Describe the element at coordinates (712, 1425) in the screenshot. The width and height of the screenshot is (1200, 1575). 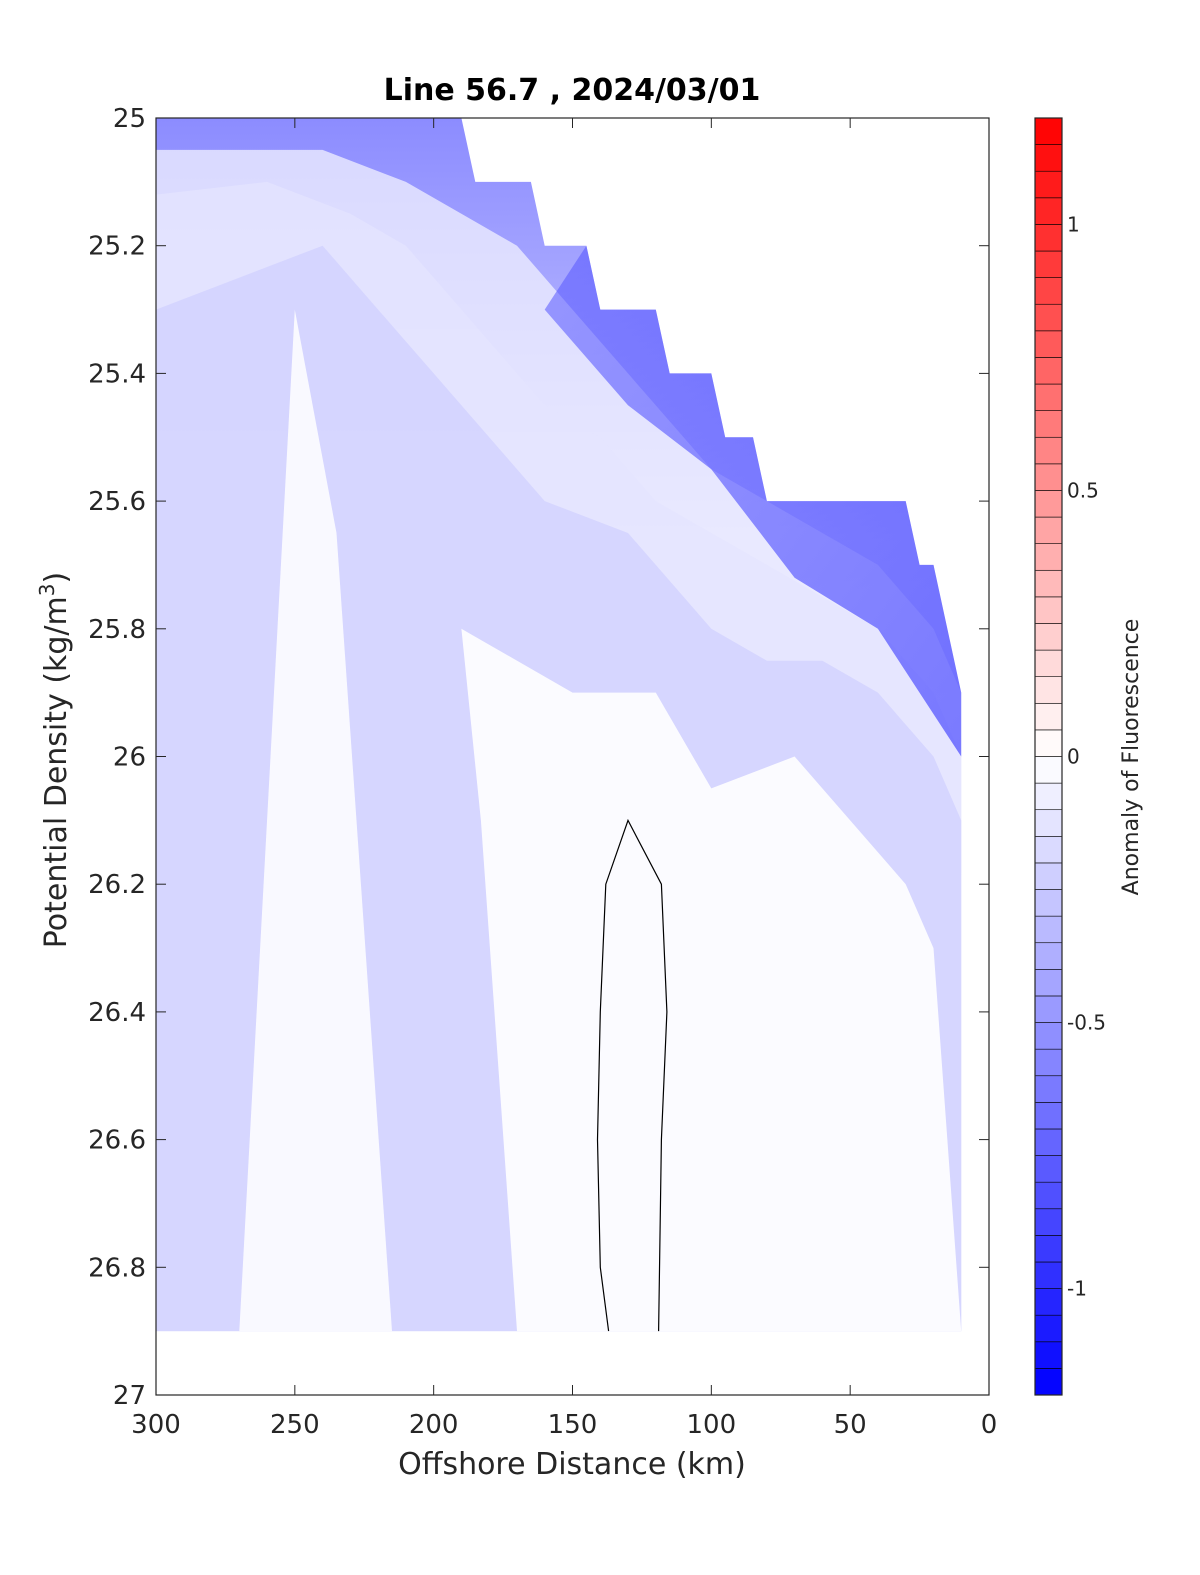
I see `x-tick-label: 100` at that location.